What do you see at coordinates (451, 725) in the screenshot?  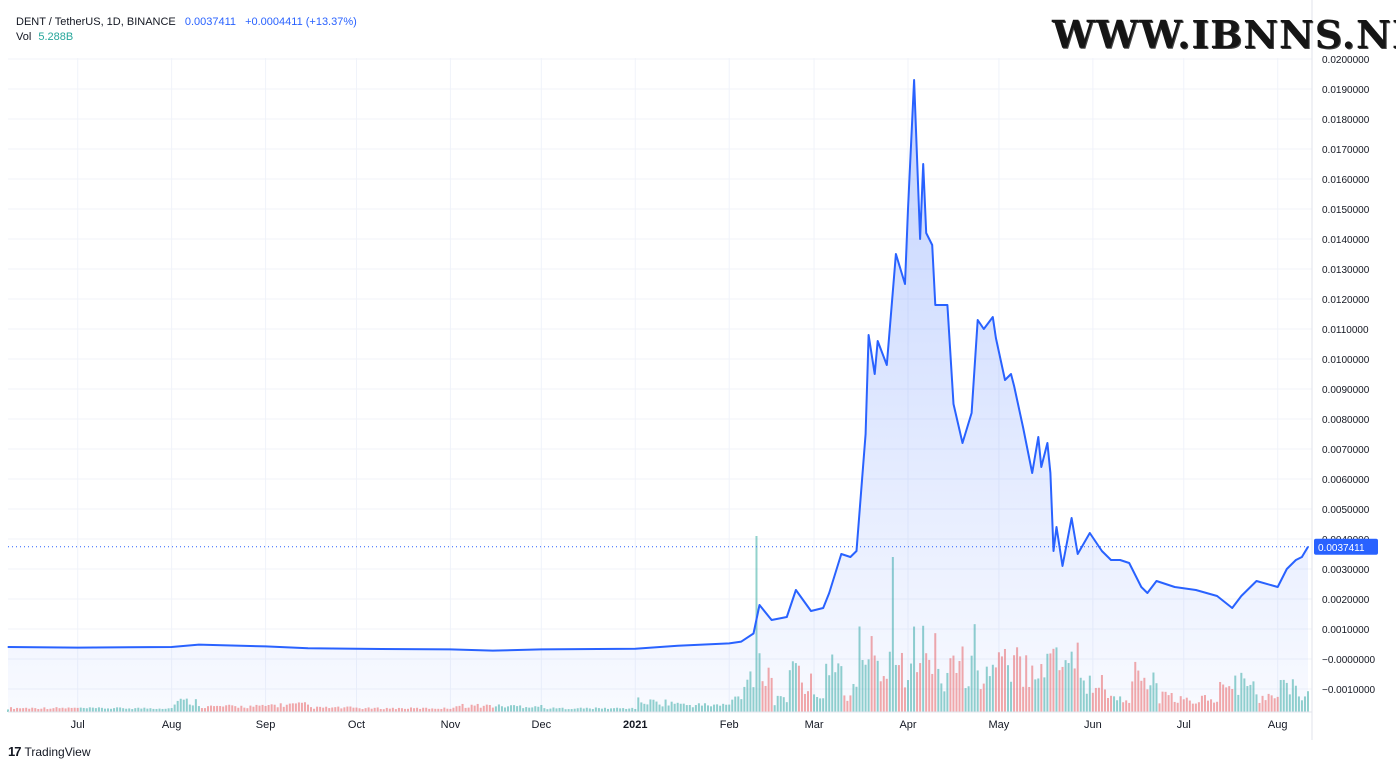 I see `time-tick-label: Nov` at bounding box center [451, 725].